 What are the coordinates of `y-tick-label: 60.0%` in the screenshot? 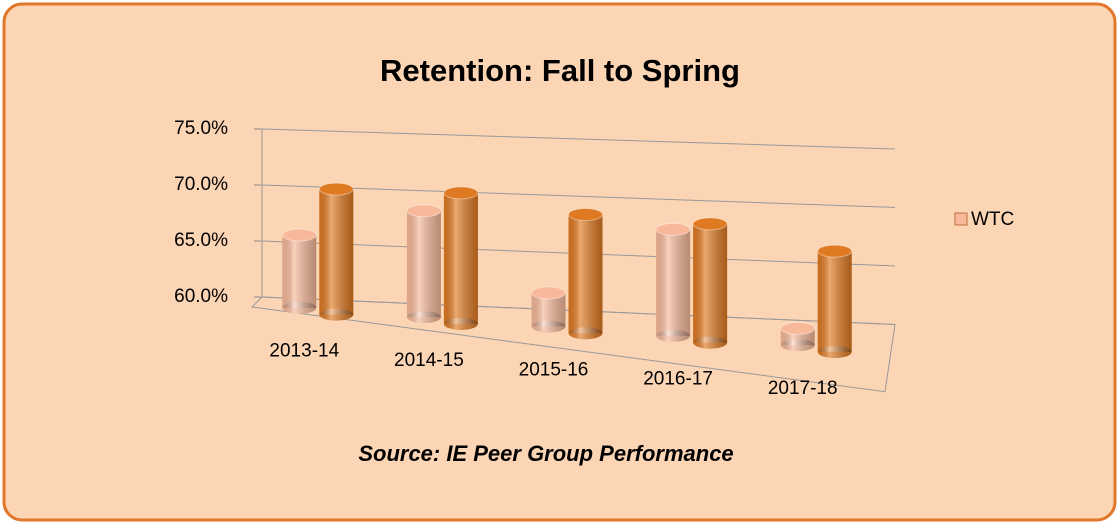 It's located at (201, 296).